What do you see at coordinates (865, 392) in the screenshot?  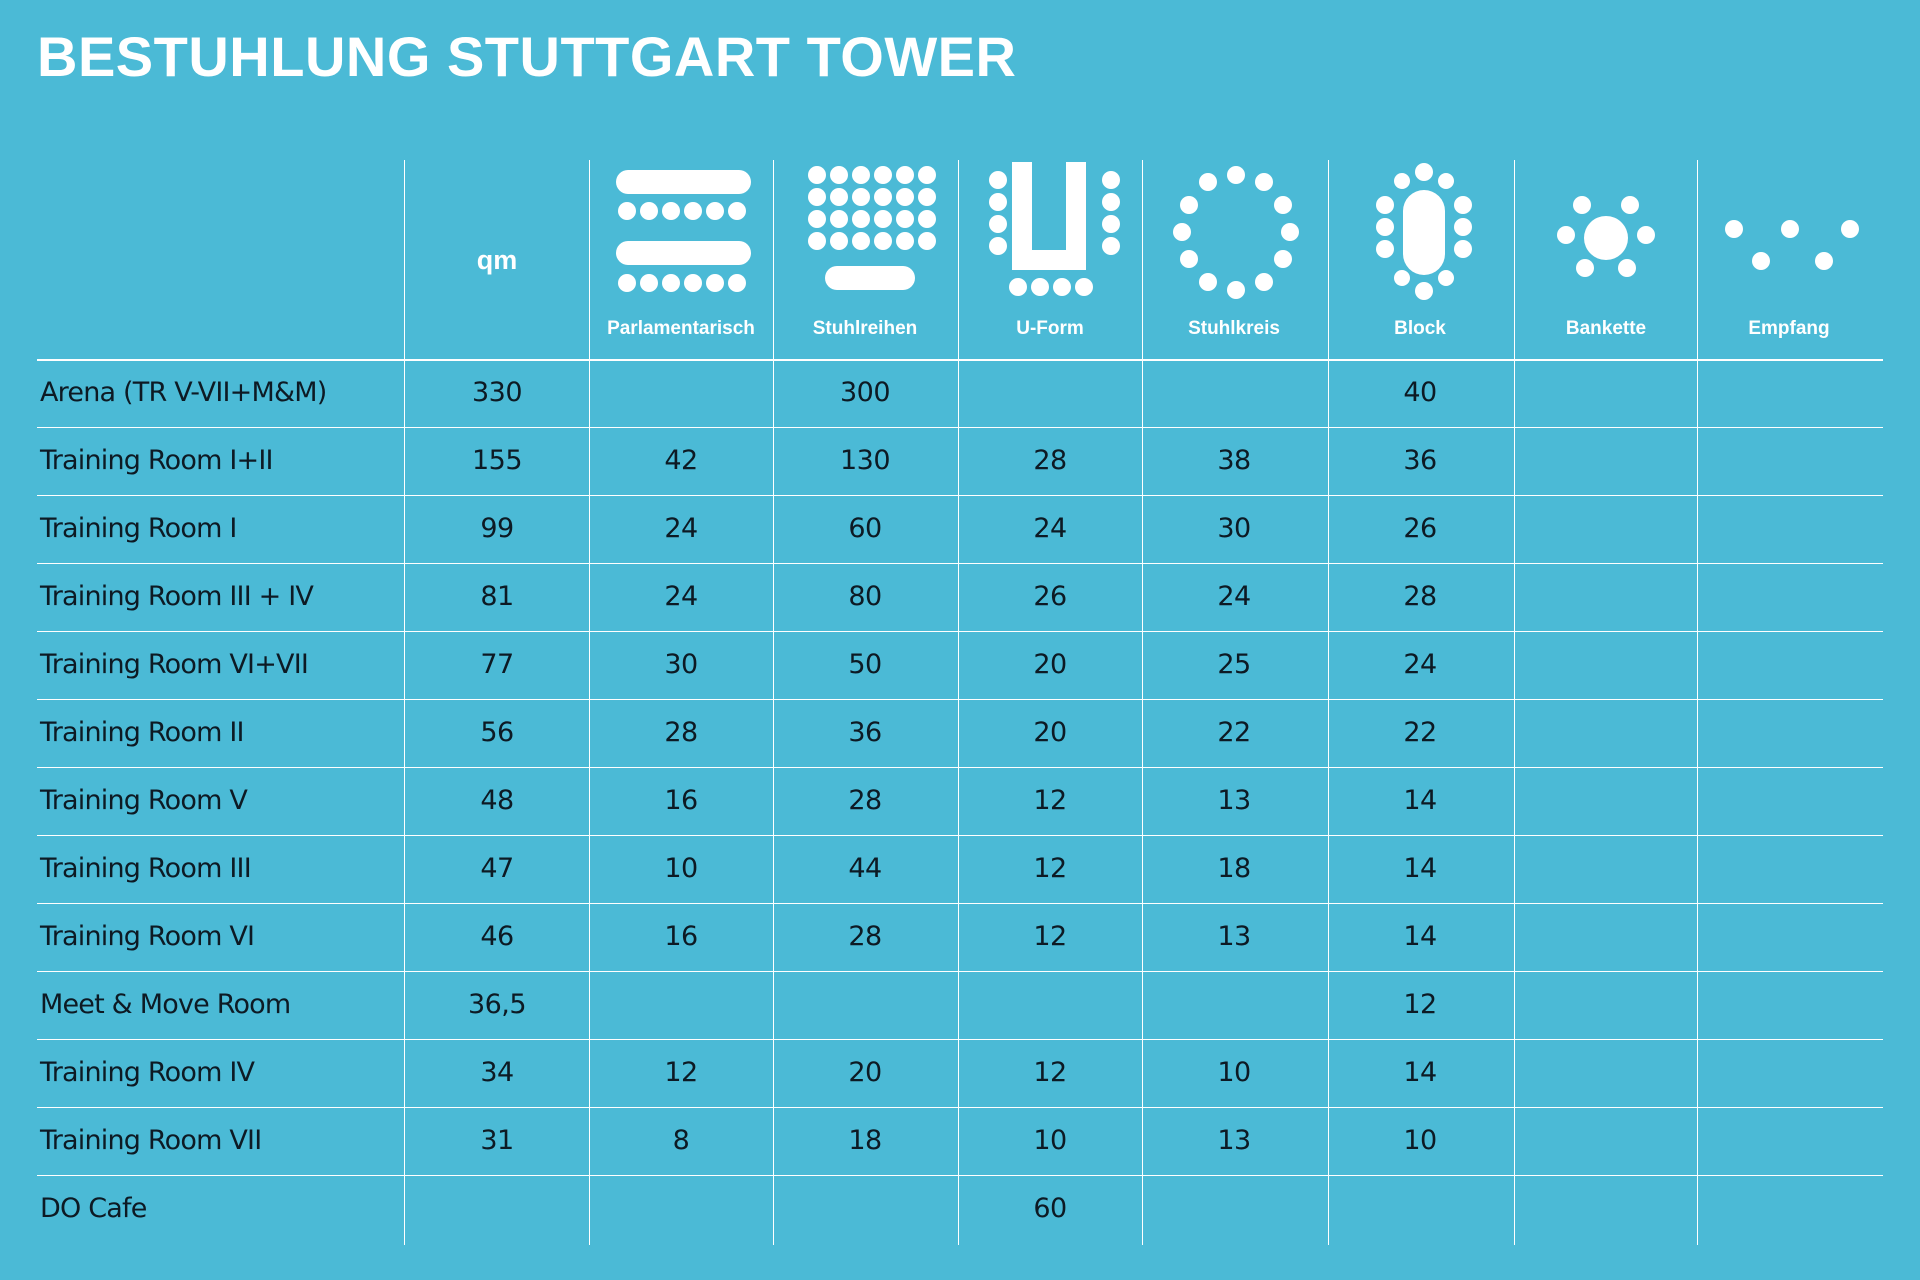 I see `cell-stuhlreihen: 300` at bounding box center [865, 392].